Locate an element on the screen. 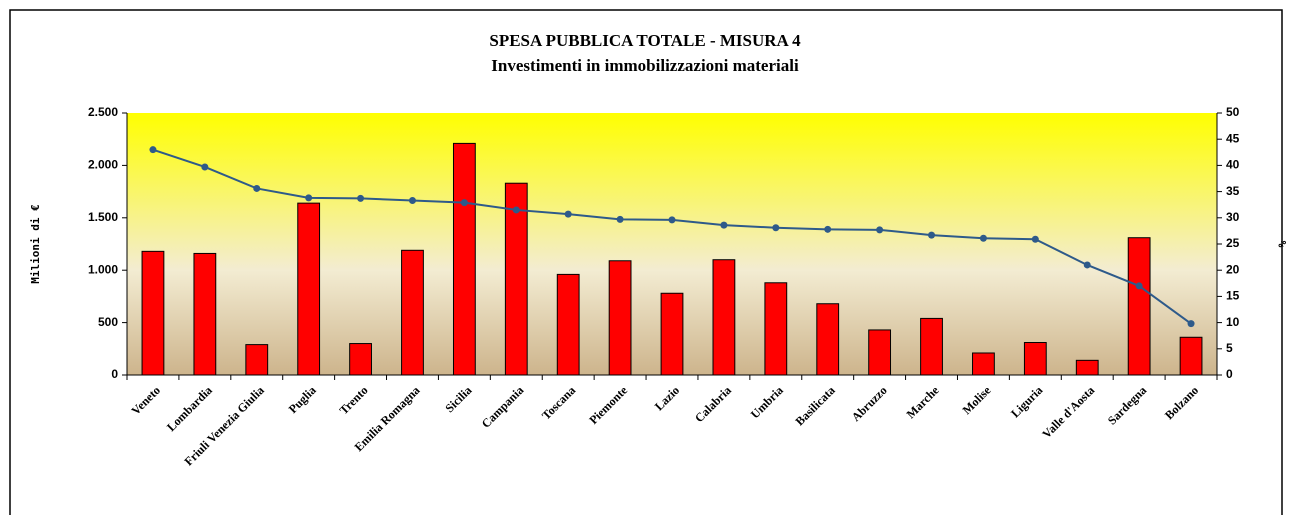 Image resolution: width=1290 pixels, height=515 pixels. y-tick-label: 1.000 is located at coordinates (103, 269).